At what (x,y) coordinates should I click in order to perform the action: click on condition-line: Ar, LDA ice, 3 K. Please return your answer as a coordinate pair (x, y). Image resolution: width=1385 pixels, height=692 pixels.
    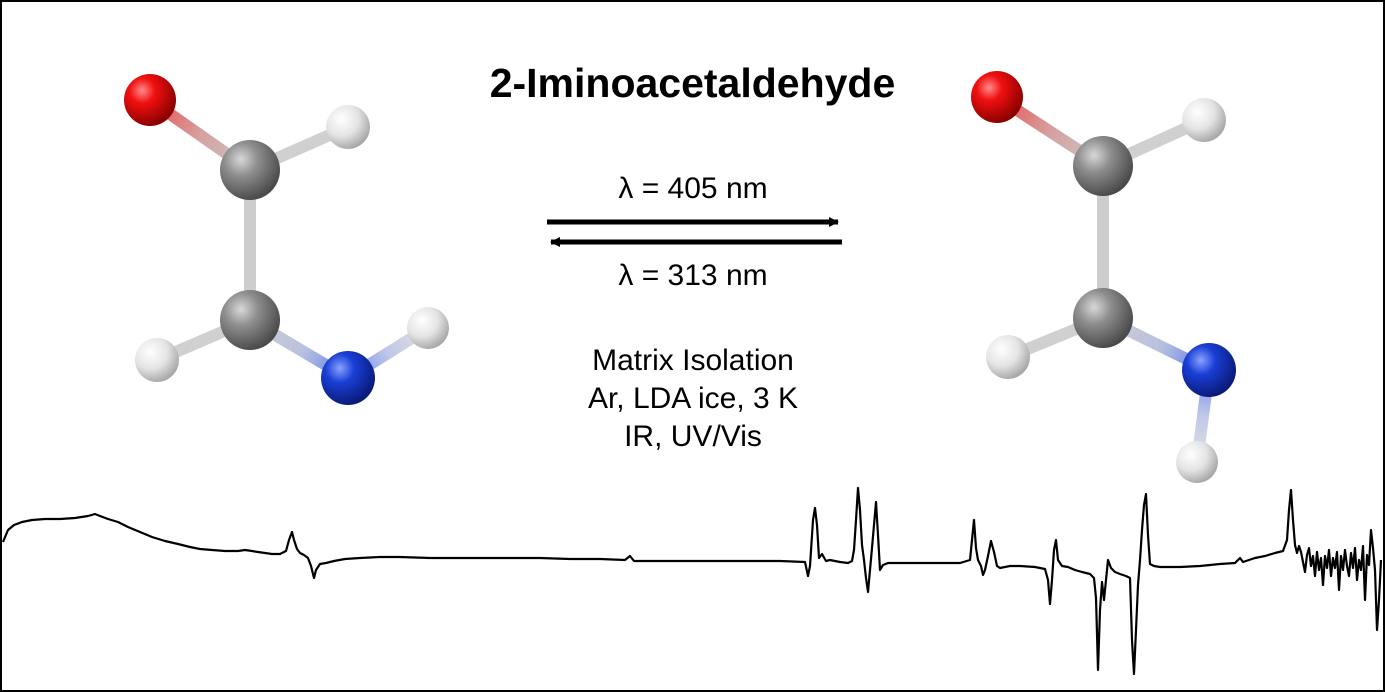
    Looking at the image, I should click on (693, 399).